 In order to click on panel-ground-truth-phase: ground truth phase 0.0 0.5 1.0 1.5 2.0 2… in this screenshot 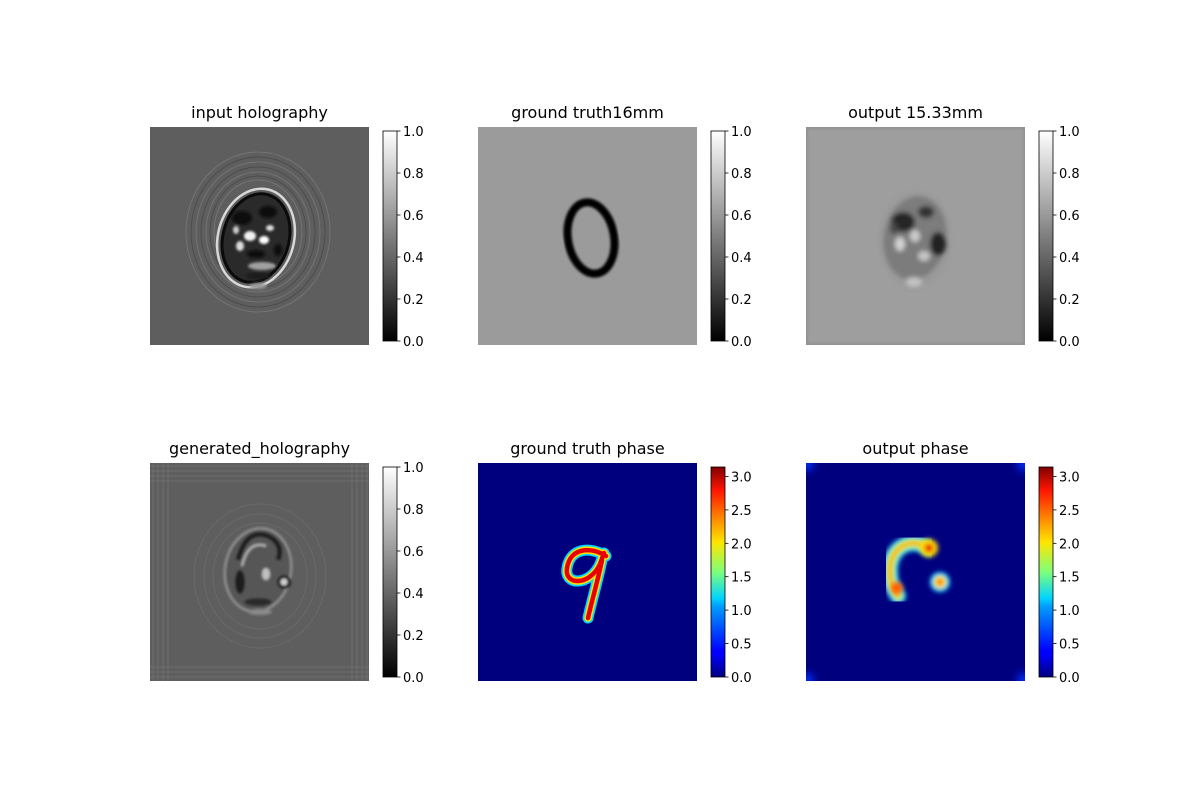, I will do `click(615, 562)`.